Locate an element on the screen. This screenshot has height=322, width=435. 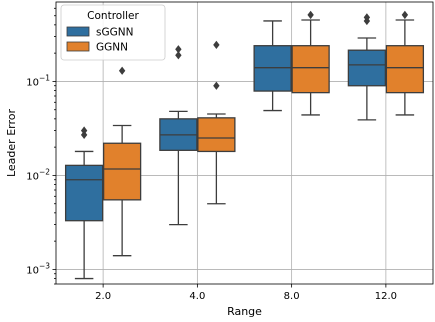
legend: Controller sGGNN GGNN is located at coordinates (113, 32).